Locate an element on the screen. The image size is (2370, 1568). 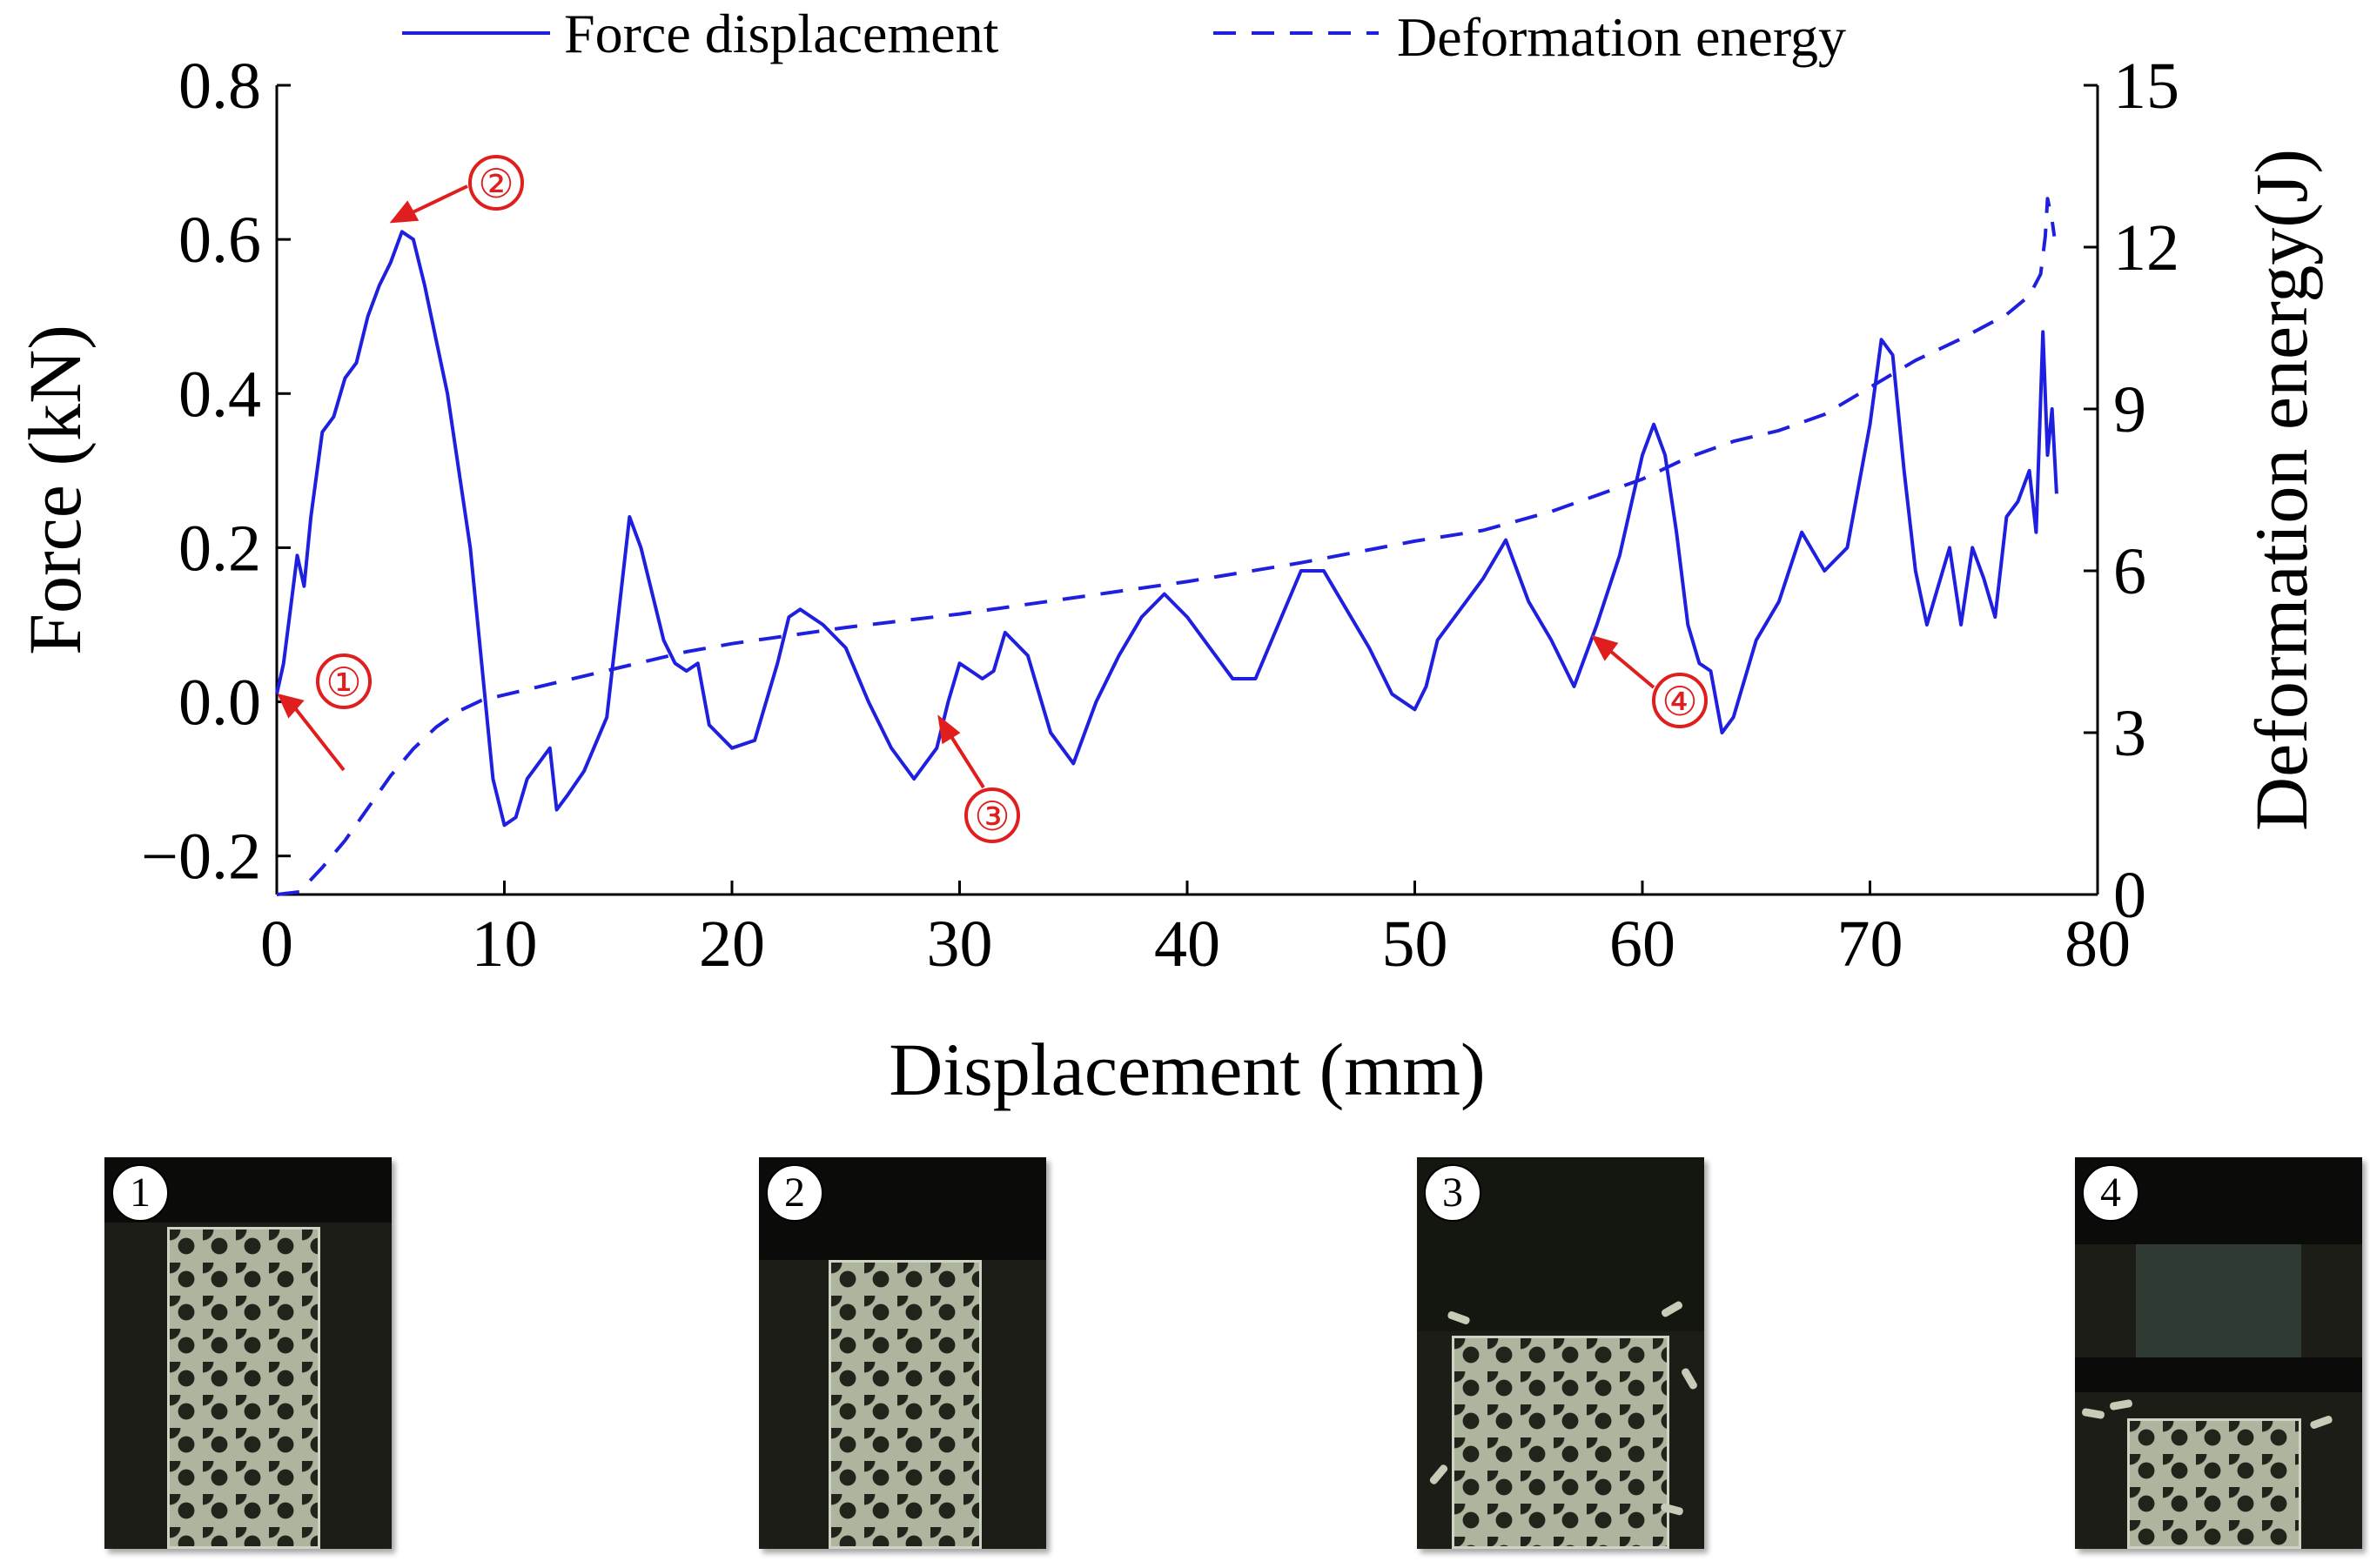
photo-badge-1: 1 is located at coordinates (140, 1193).